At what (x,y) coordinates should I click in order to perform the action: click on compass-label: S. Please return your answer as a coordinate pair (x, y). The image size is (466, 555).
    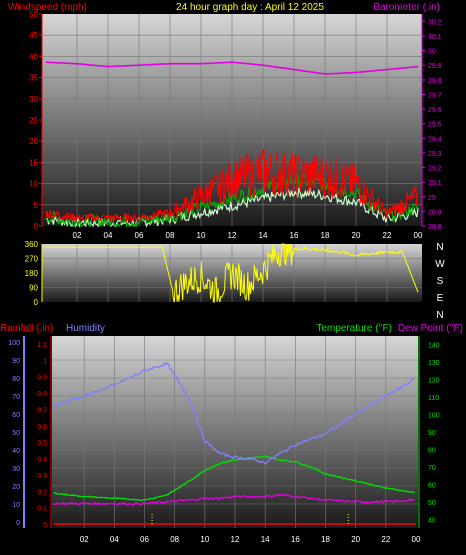
    Looking at the image, I should click on (440, 281).